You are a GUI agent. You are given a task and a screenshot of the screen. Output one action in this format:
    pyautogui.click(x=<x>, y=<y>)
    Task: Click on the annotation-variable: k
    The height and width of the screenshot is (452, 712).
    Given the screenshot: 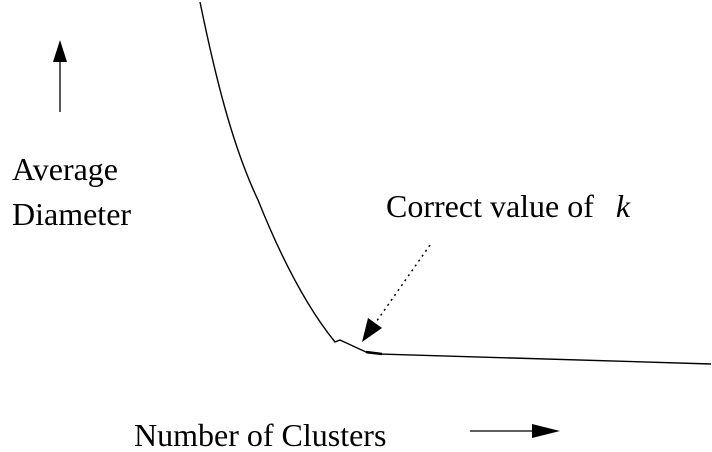 What is the action you would take?
    pyautogui.click(x=623, y=206)
    